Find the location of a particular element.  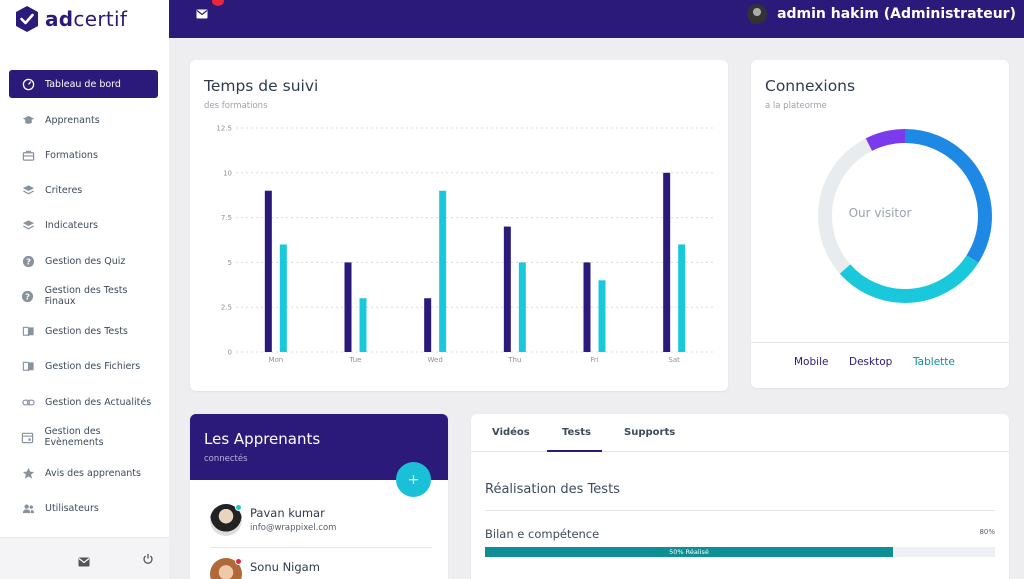

user-name: admin hakim (Administrateur) is located at coordinates (896, 14).